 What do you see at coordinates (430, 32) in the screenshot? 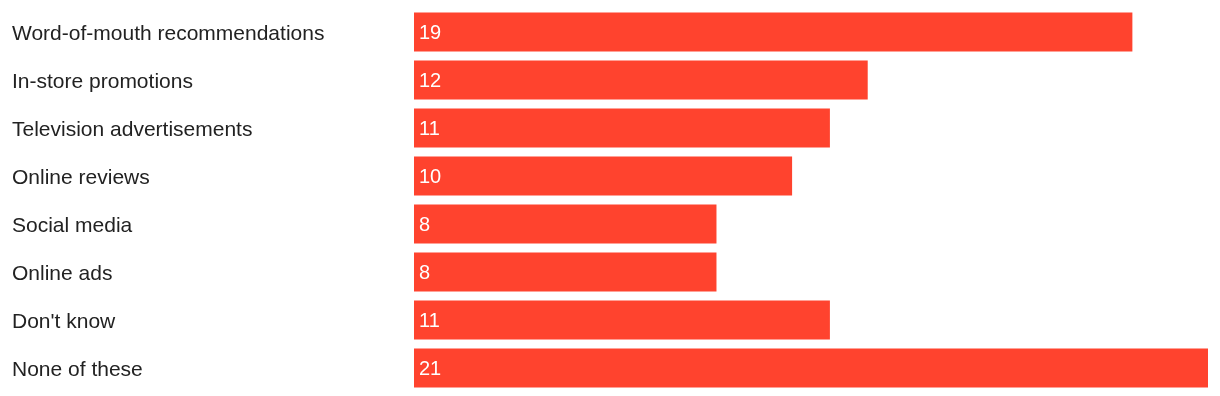
I see `data-label: 19` at bounding box center [430, 32].